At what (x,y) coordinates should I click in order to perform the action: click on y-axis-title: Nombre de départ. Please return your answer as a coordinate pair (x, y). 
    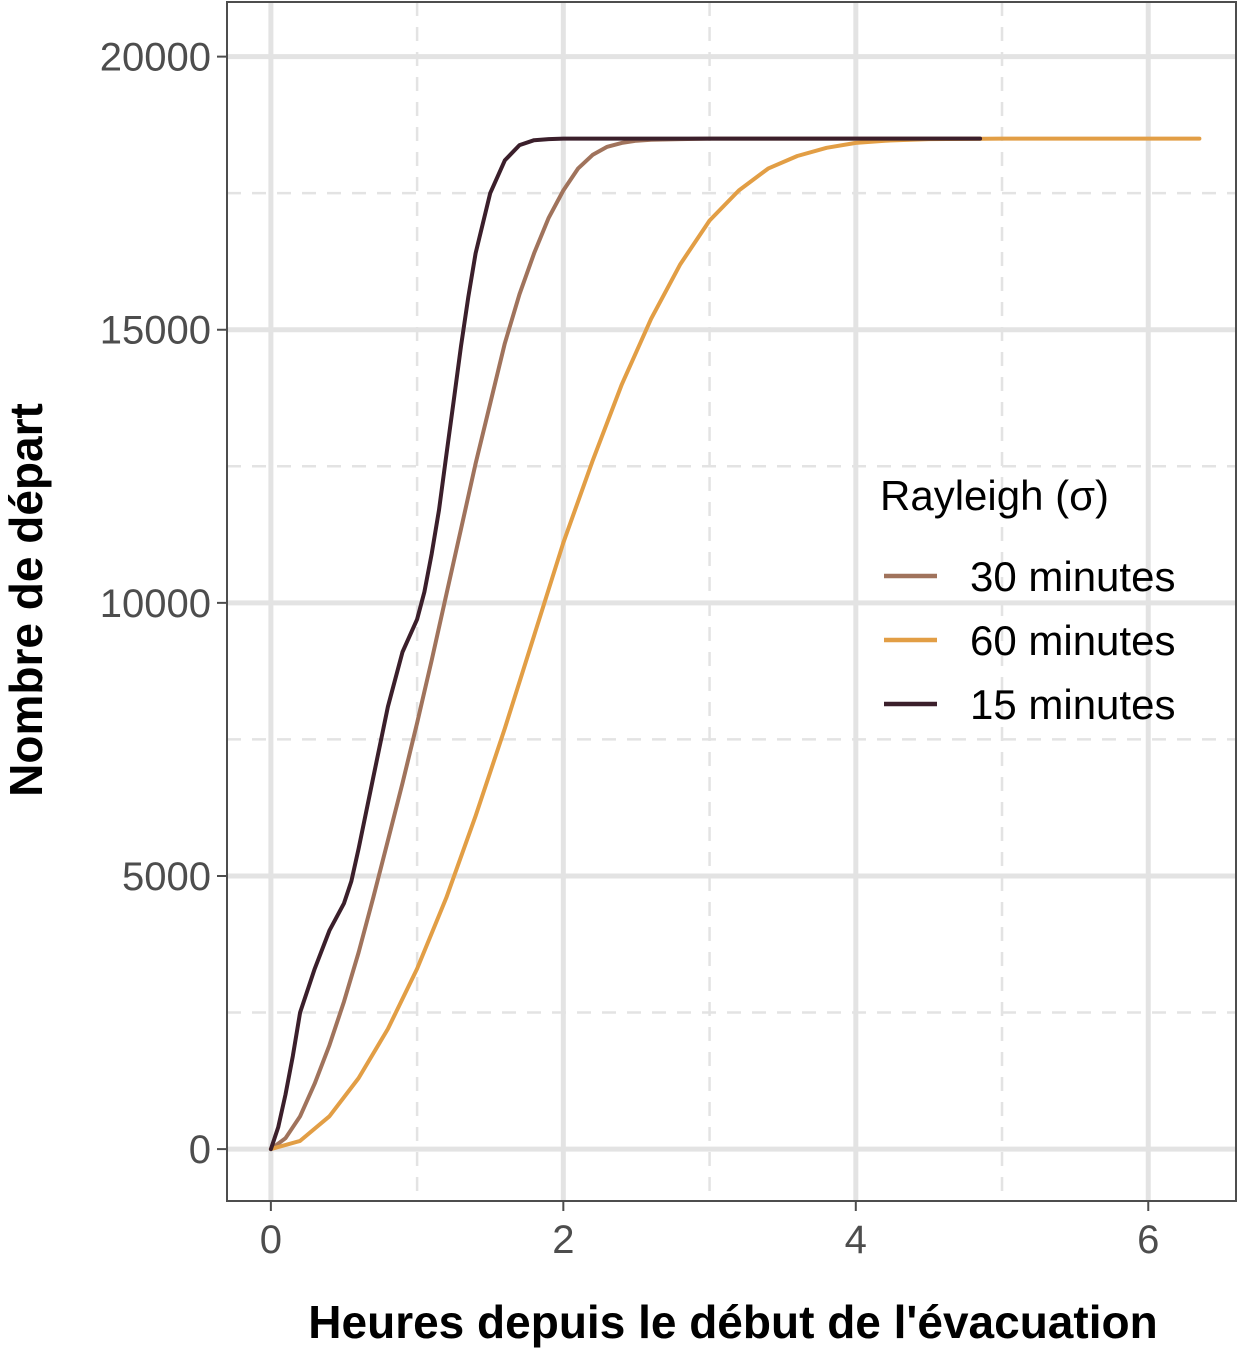
    Looking at the image, I should click on (26, 600).